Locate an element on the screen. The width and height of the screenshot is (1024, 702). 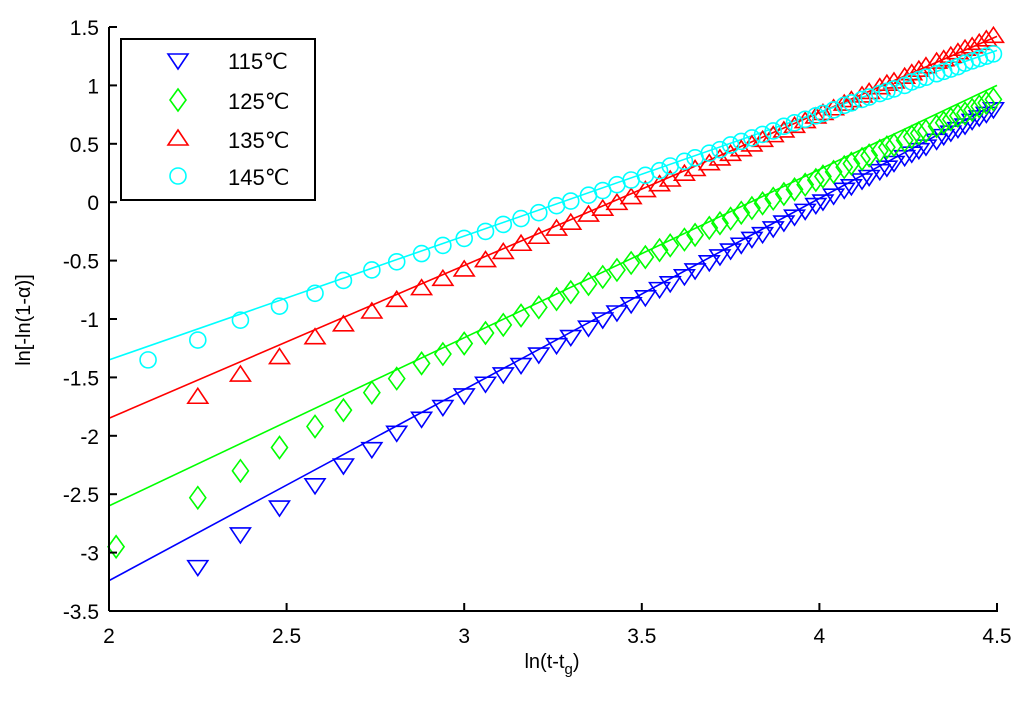
x-tick-label: 3.5 is located at coordinates (641, 636).